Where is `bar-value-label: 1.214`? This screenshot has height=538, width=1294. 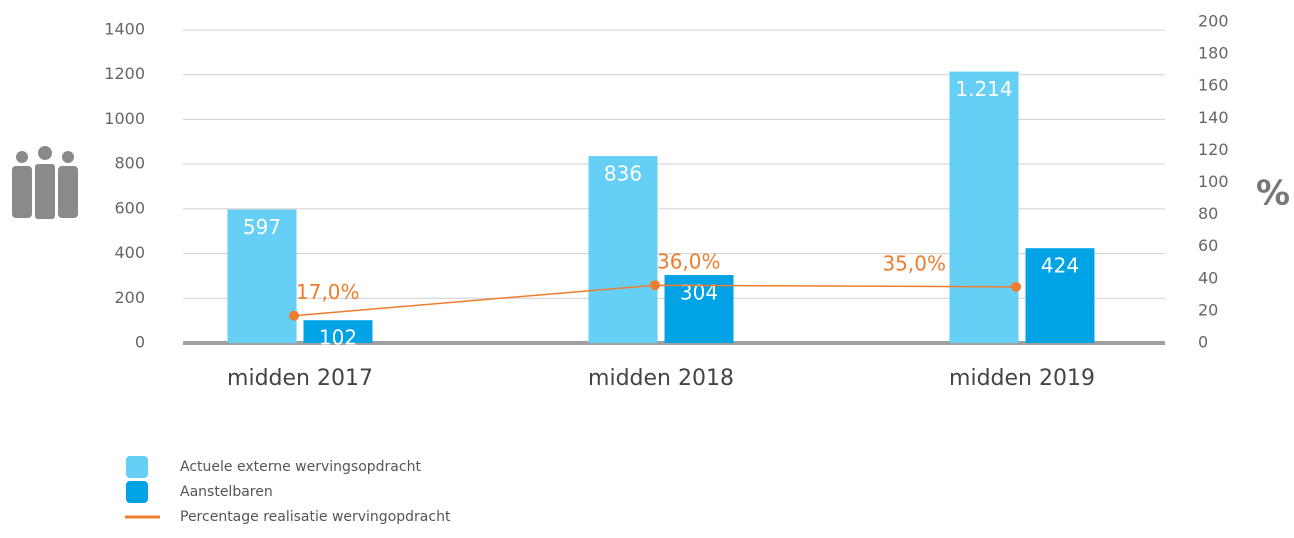
bar-value-label: 1.214 is located at coordinates (983, 89).